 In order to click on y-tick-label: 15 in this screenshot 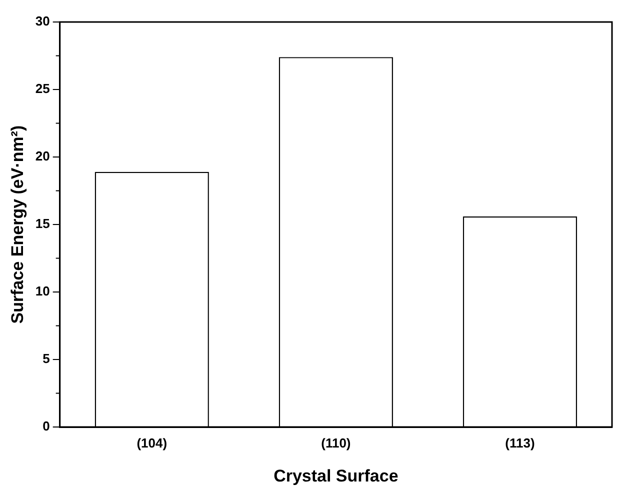, I will do `click(42, 224)`.